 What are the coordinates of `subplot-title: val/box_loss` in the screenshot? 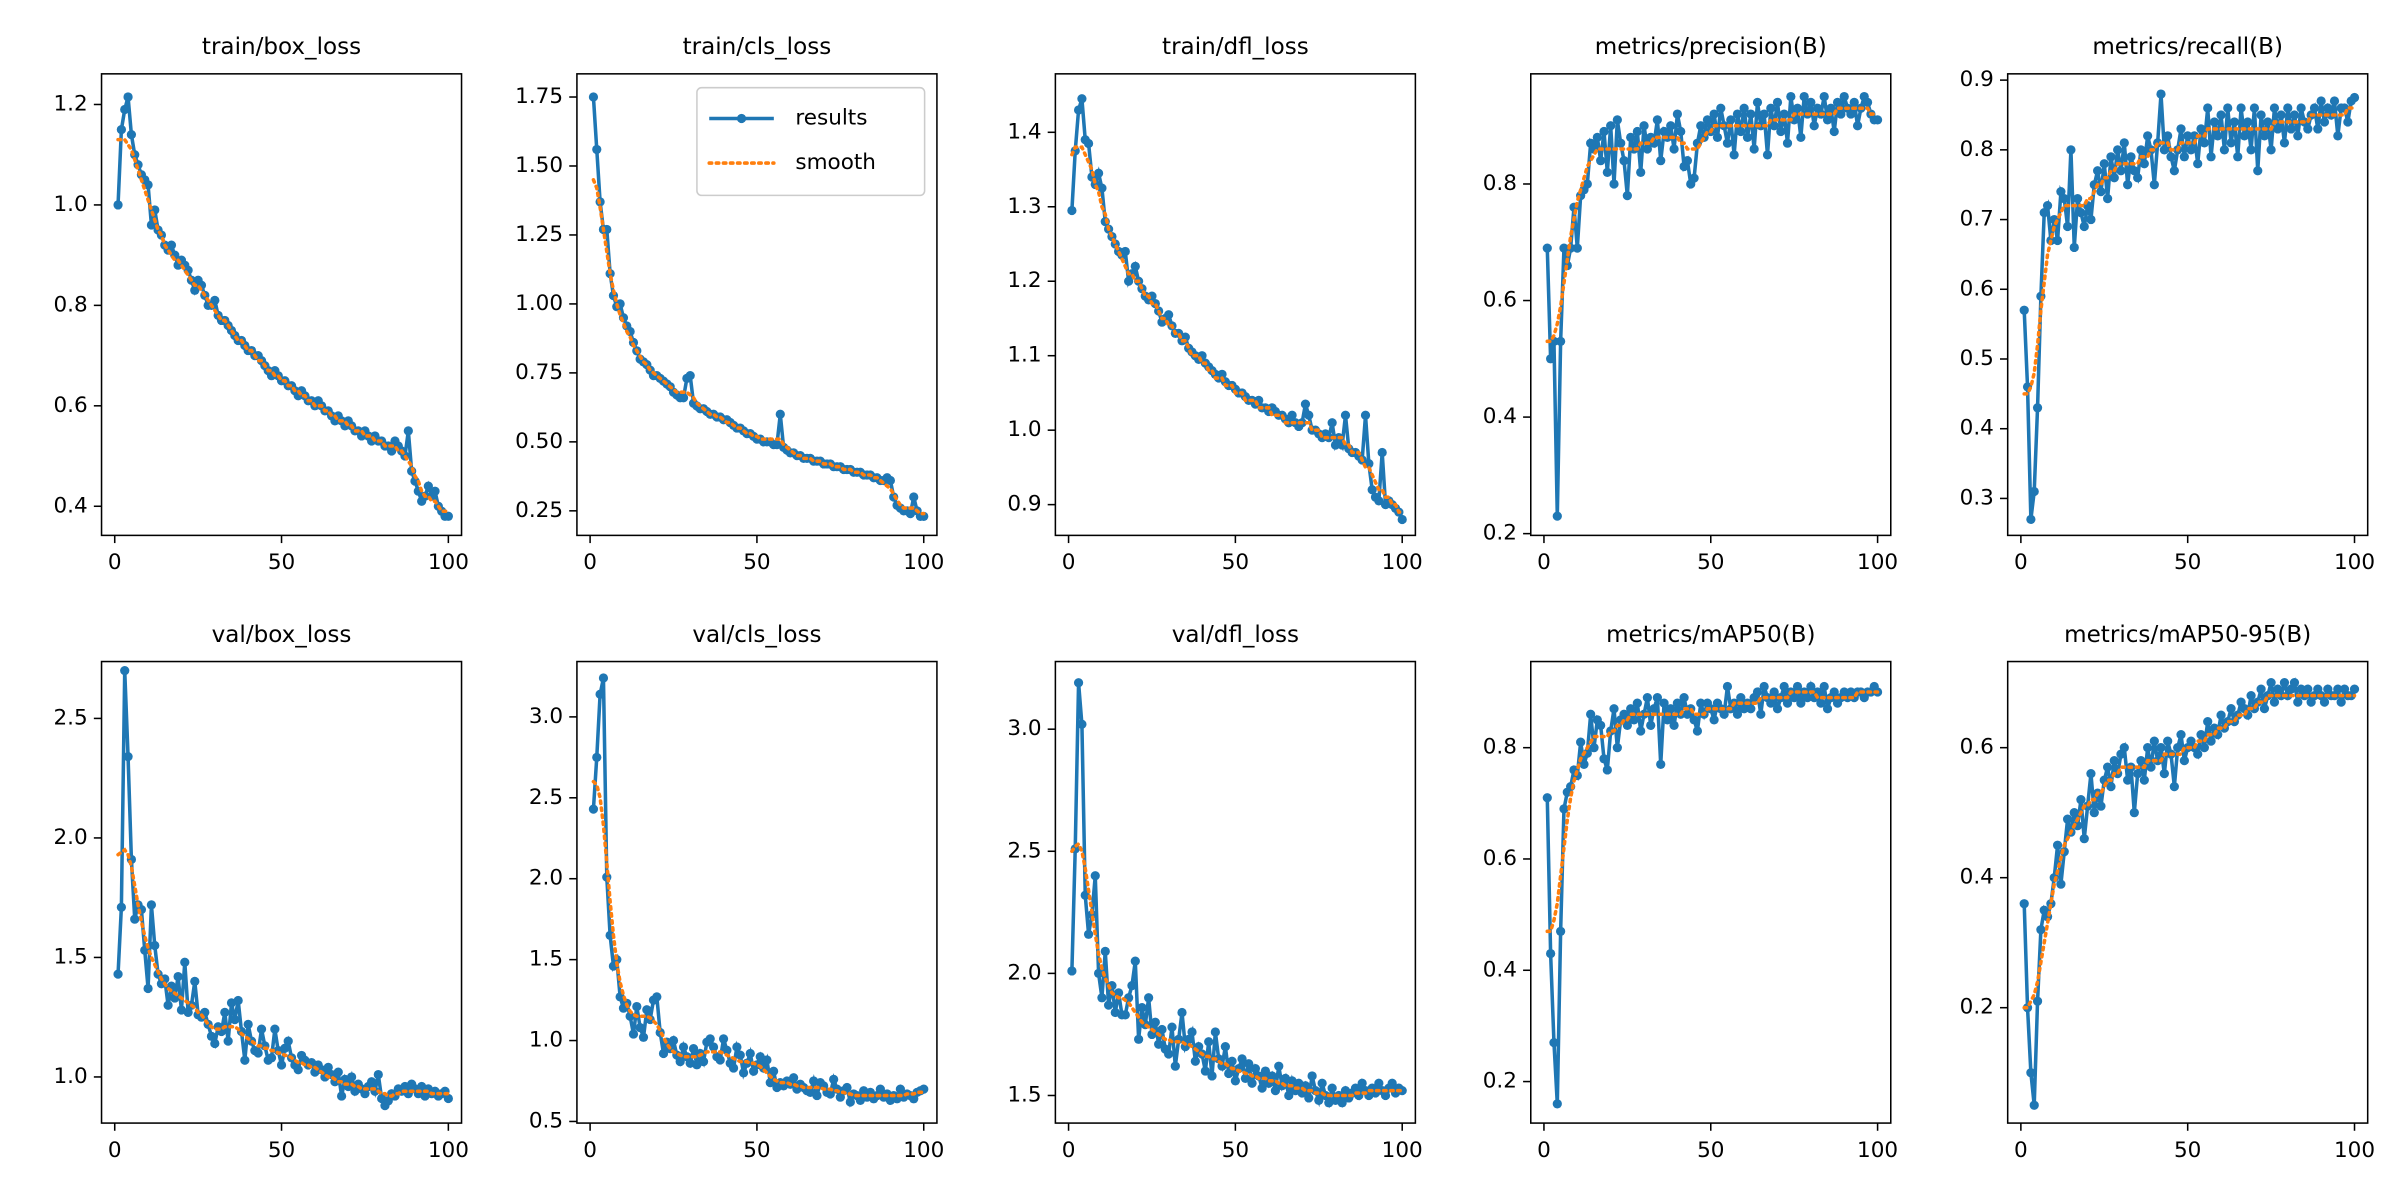 It's located at (282, 635).